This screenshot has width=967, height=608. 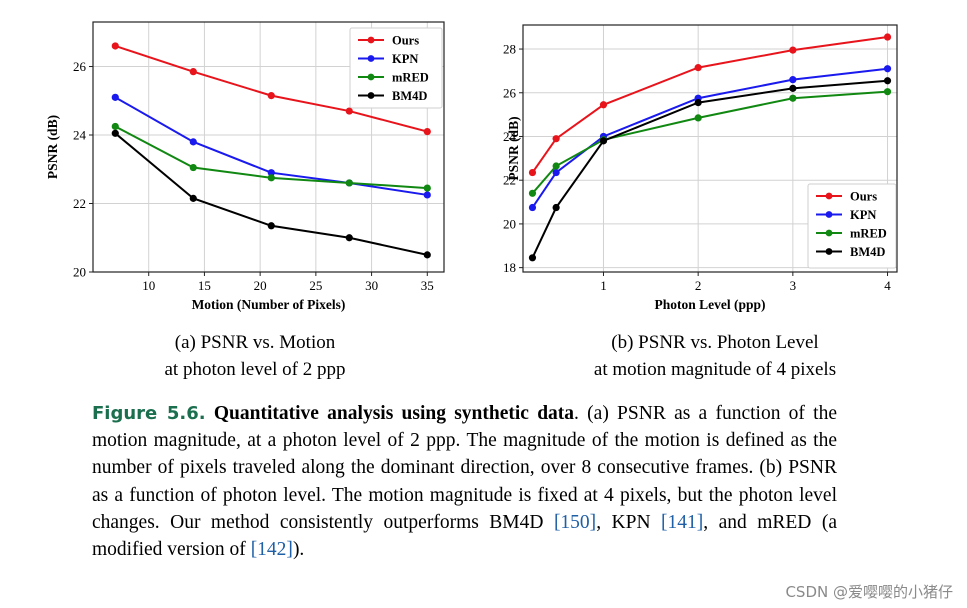 What do you see at coordinates (149, 413) in the screenshot?
I see `figure-label: Figure 5.6.` at bounding box center [149, 413].